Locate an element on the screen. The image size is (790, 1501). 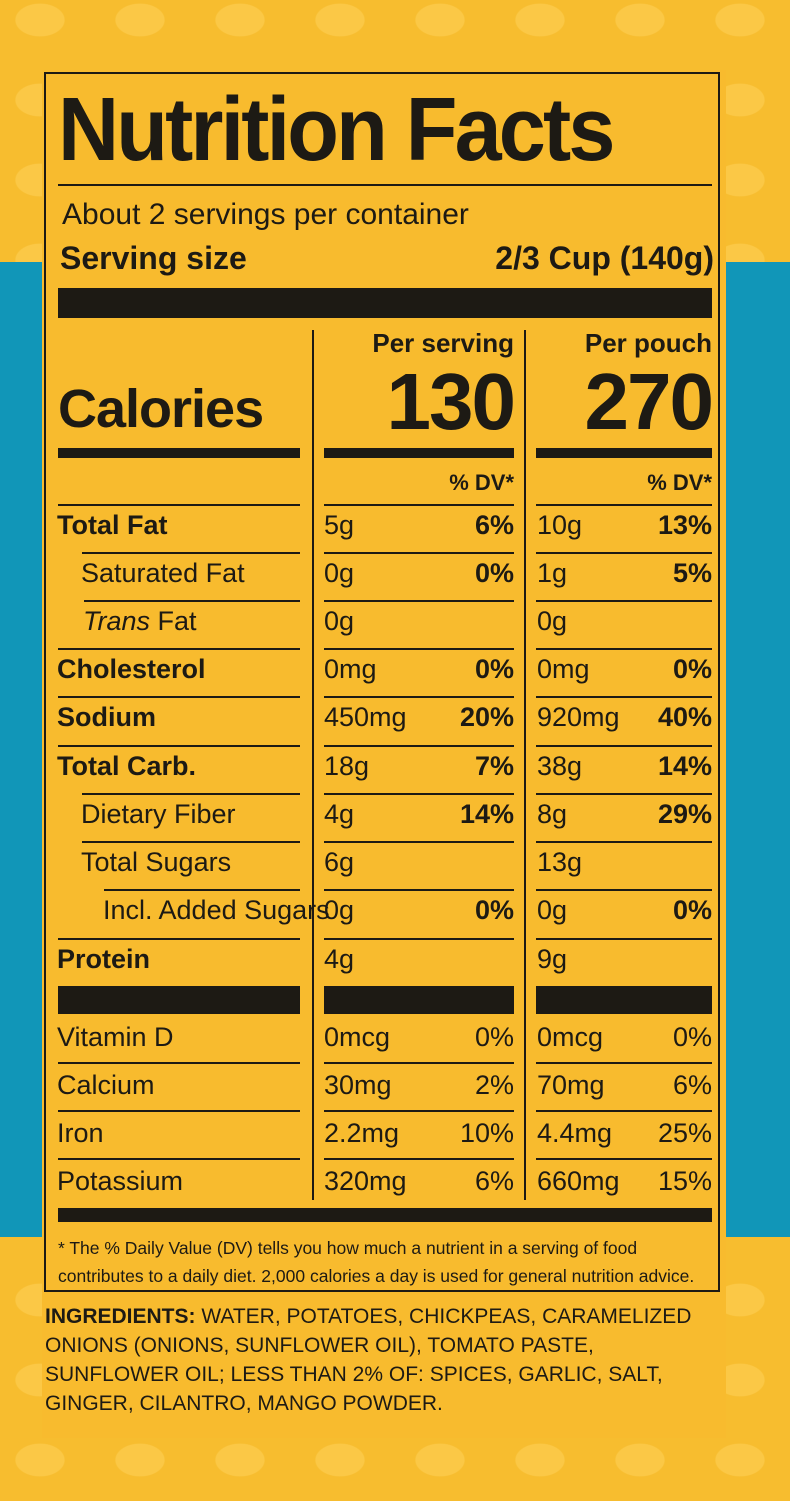
dv-header-serving: % DV* is located at coordinates (481, 482).